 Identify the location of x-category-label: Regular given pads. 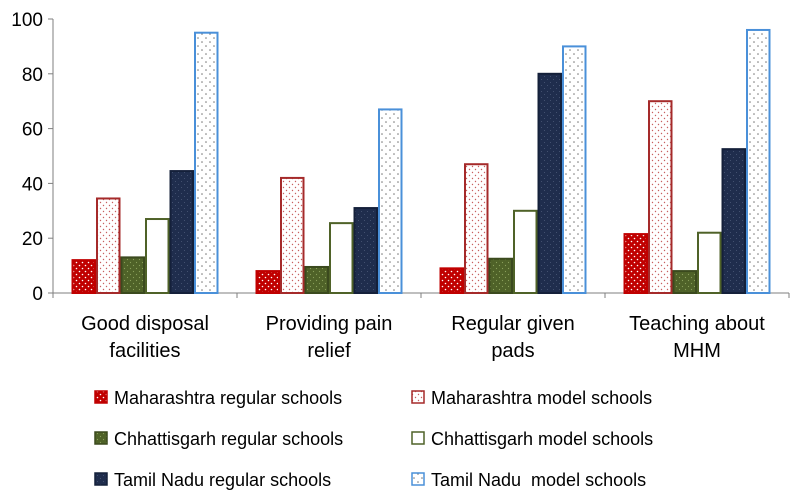
(512, 337).